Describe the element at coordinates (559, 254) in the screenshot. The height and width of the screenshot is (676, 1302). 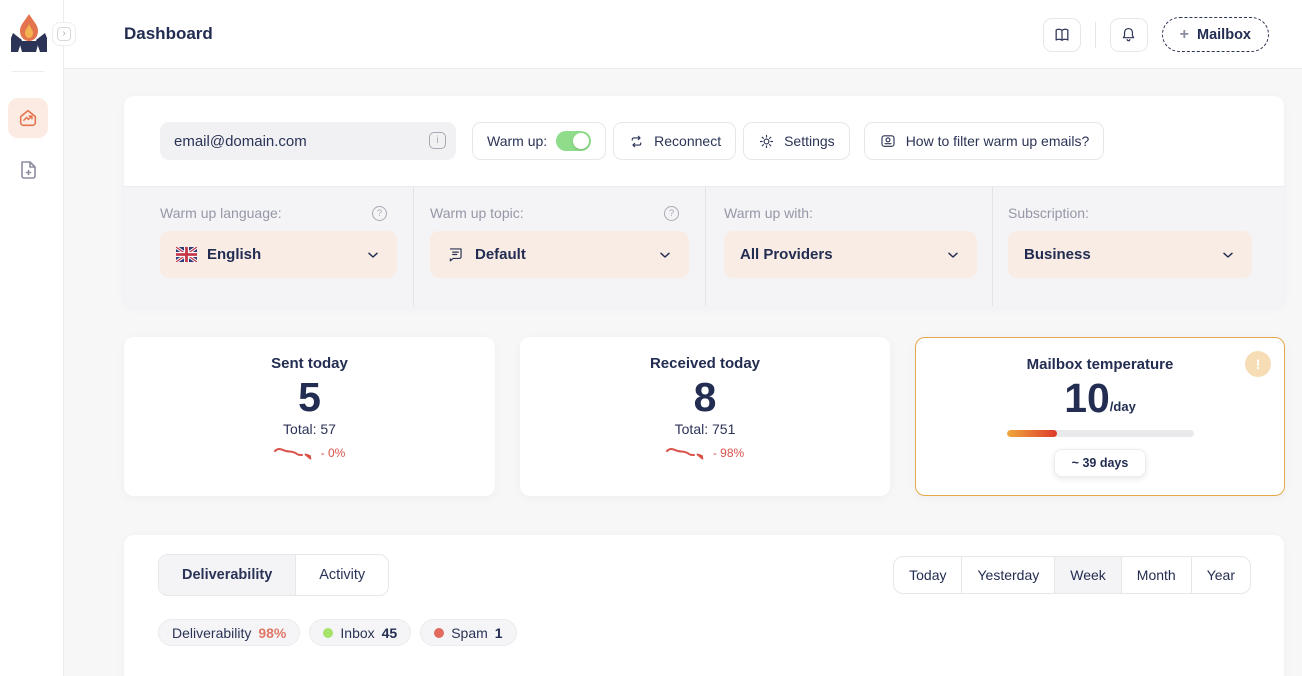
I see `topic-dropdown: Default` at that location.